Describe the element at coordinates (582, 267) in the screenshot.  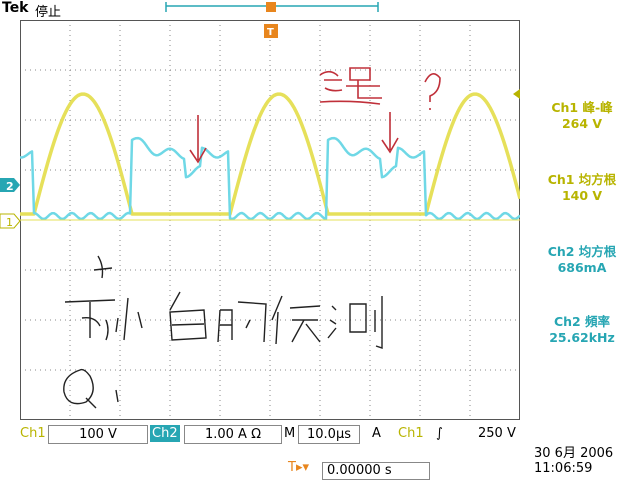
I see `measurement-value: 686mA` at that location.